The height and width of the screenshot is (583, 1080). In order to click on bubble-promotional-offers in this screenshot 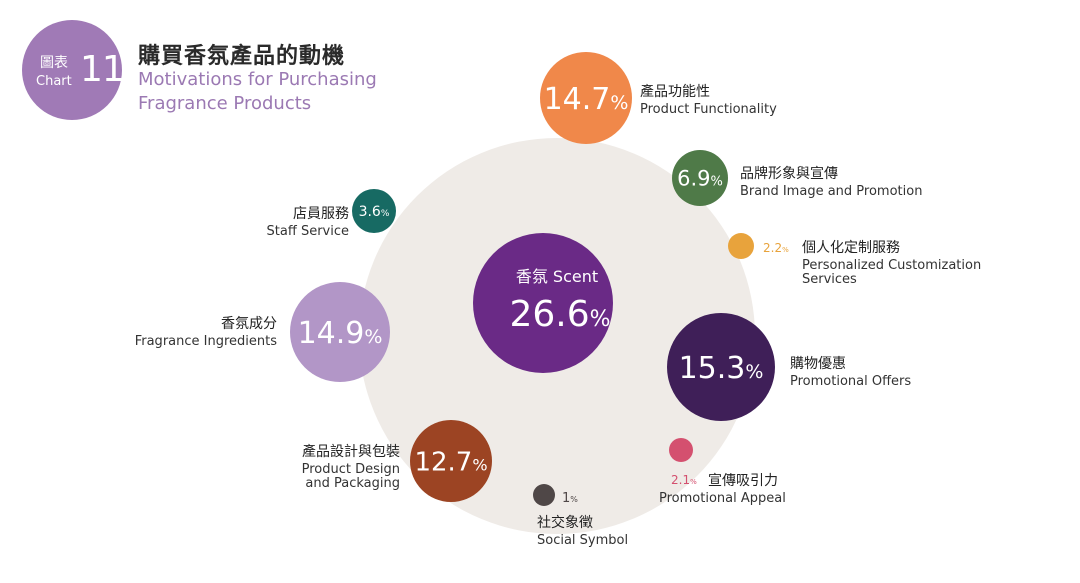, I will do `click(721, 367)`.